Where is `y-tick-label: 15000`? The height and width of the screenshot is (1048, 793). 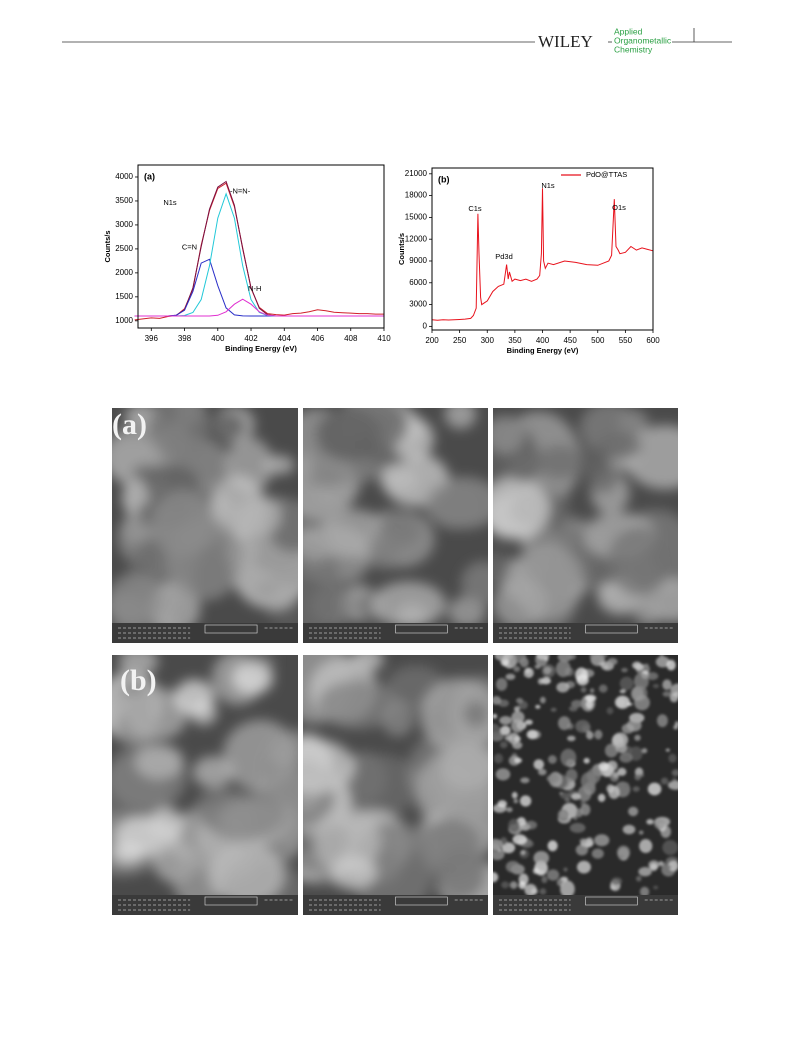
y-tick-label: 15000 is located at coordinates (416, 217).